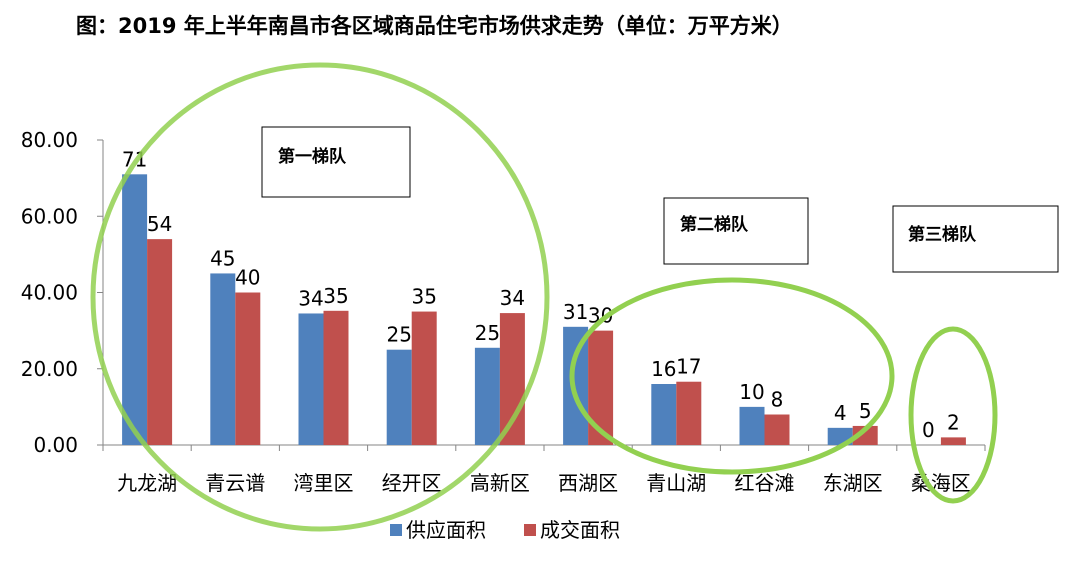 The width and height of the screenshot is (1080, 568). What do you see at coordinates (588, 483) in the screenshot?
I see `x-tick-label: 西湖区` at bounding box center [588, 483].